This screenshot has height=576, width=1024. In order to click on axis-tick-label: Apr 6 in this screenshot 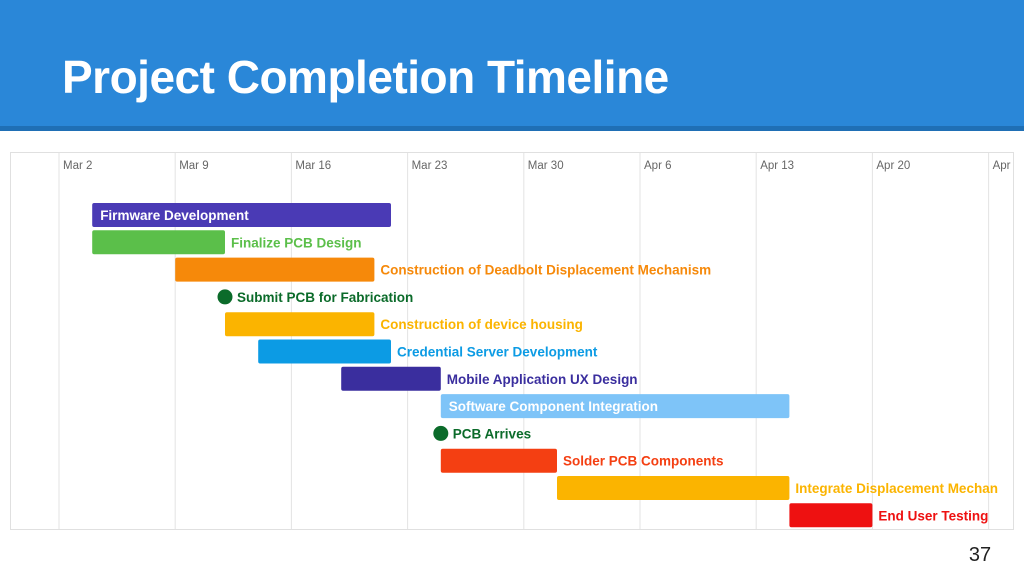, I will do `click(658, 166)`.